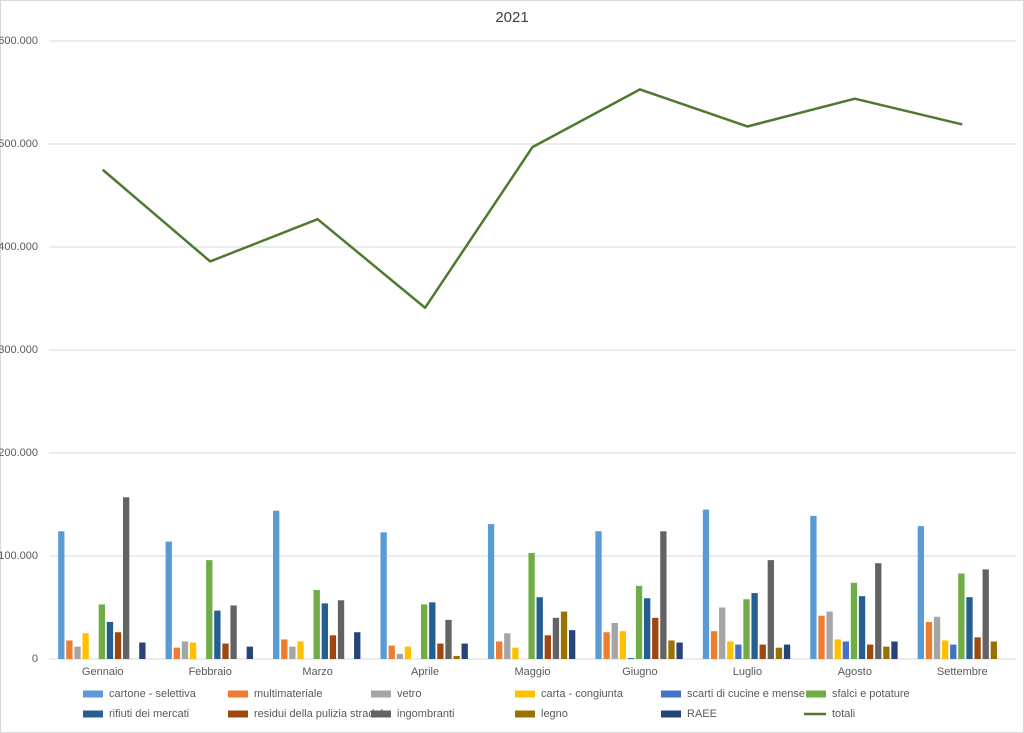 The width and height of the screenshot is (1024, 733). I want to click on y-tick-label: 400.000, so click(19, 247).